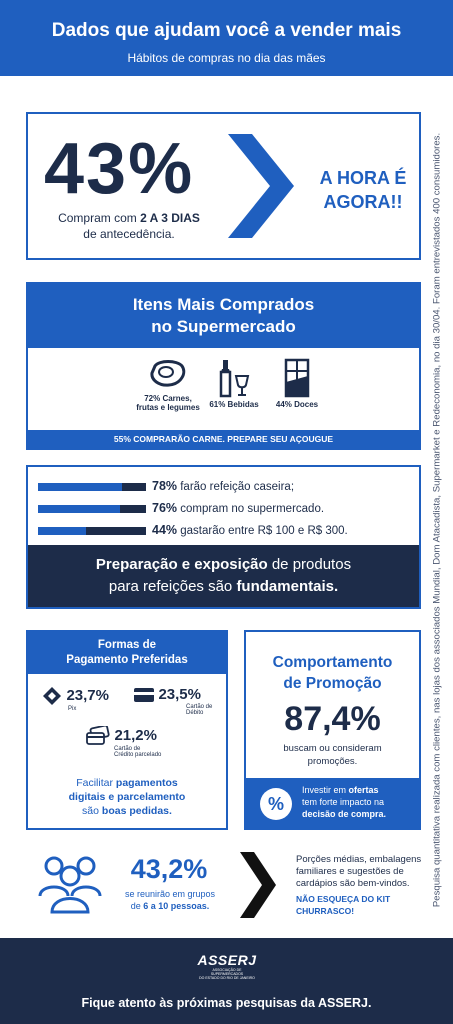 Image resolution: width=453 pixels, height=1024 pixels. What do you see at coordinates (332, 755) in the screenshot?
I see `promotion-description: buscam ou consideram promoções.` at bounding box center [332, 755].